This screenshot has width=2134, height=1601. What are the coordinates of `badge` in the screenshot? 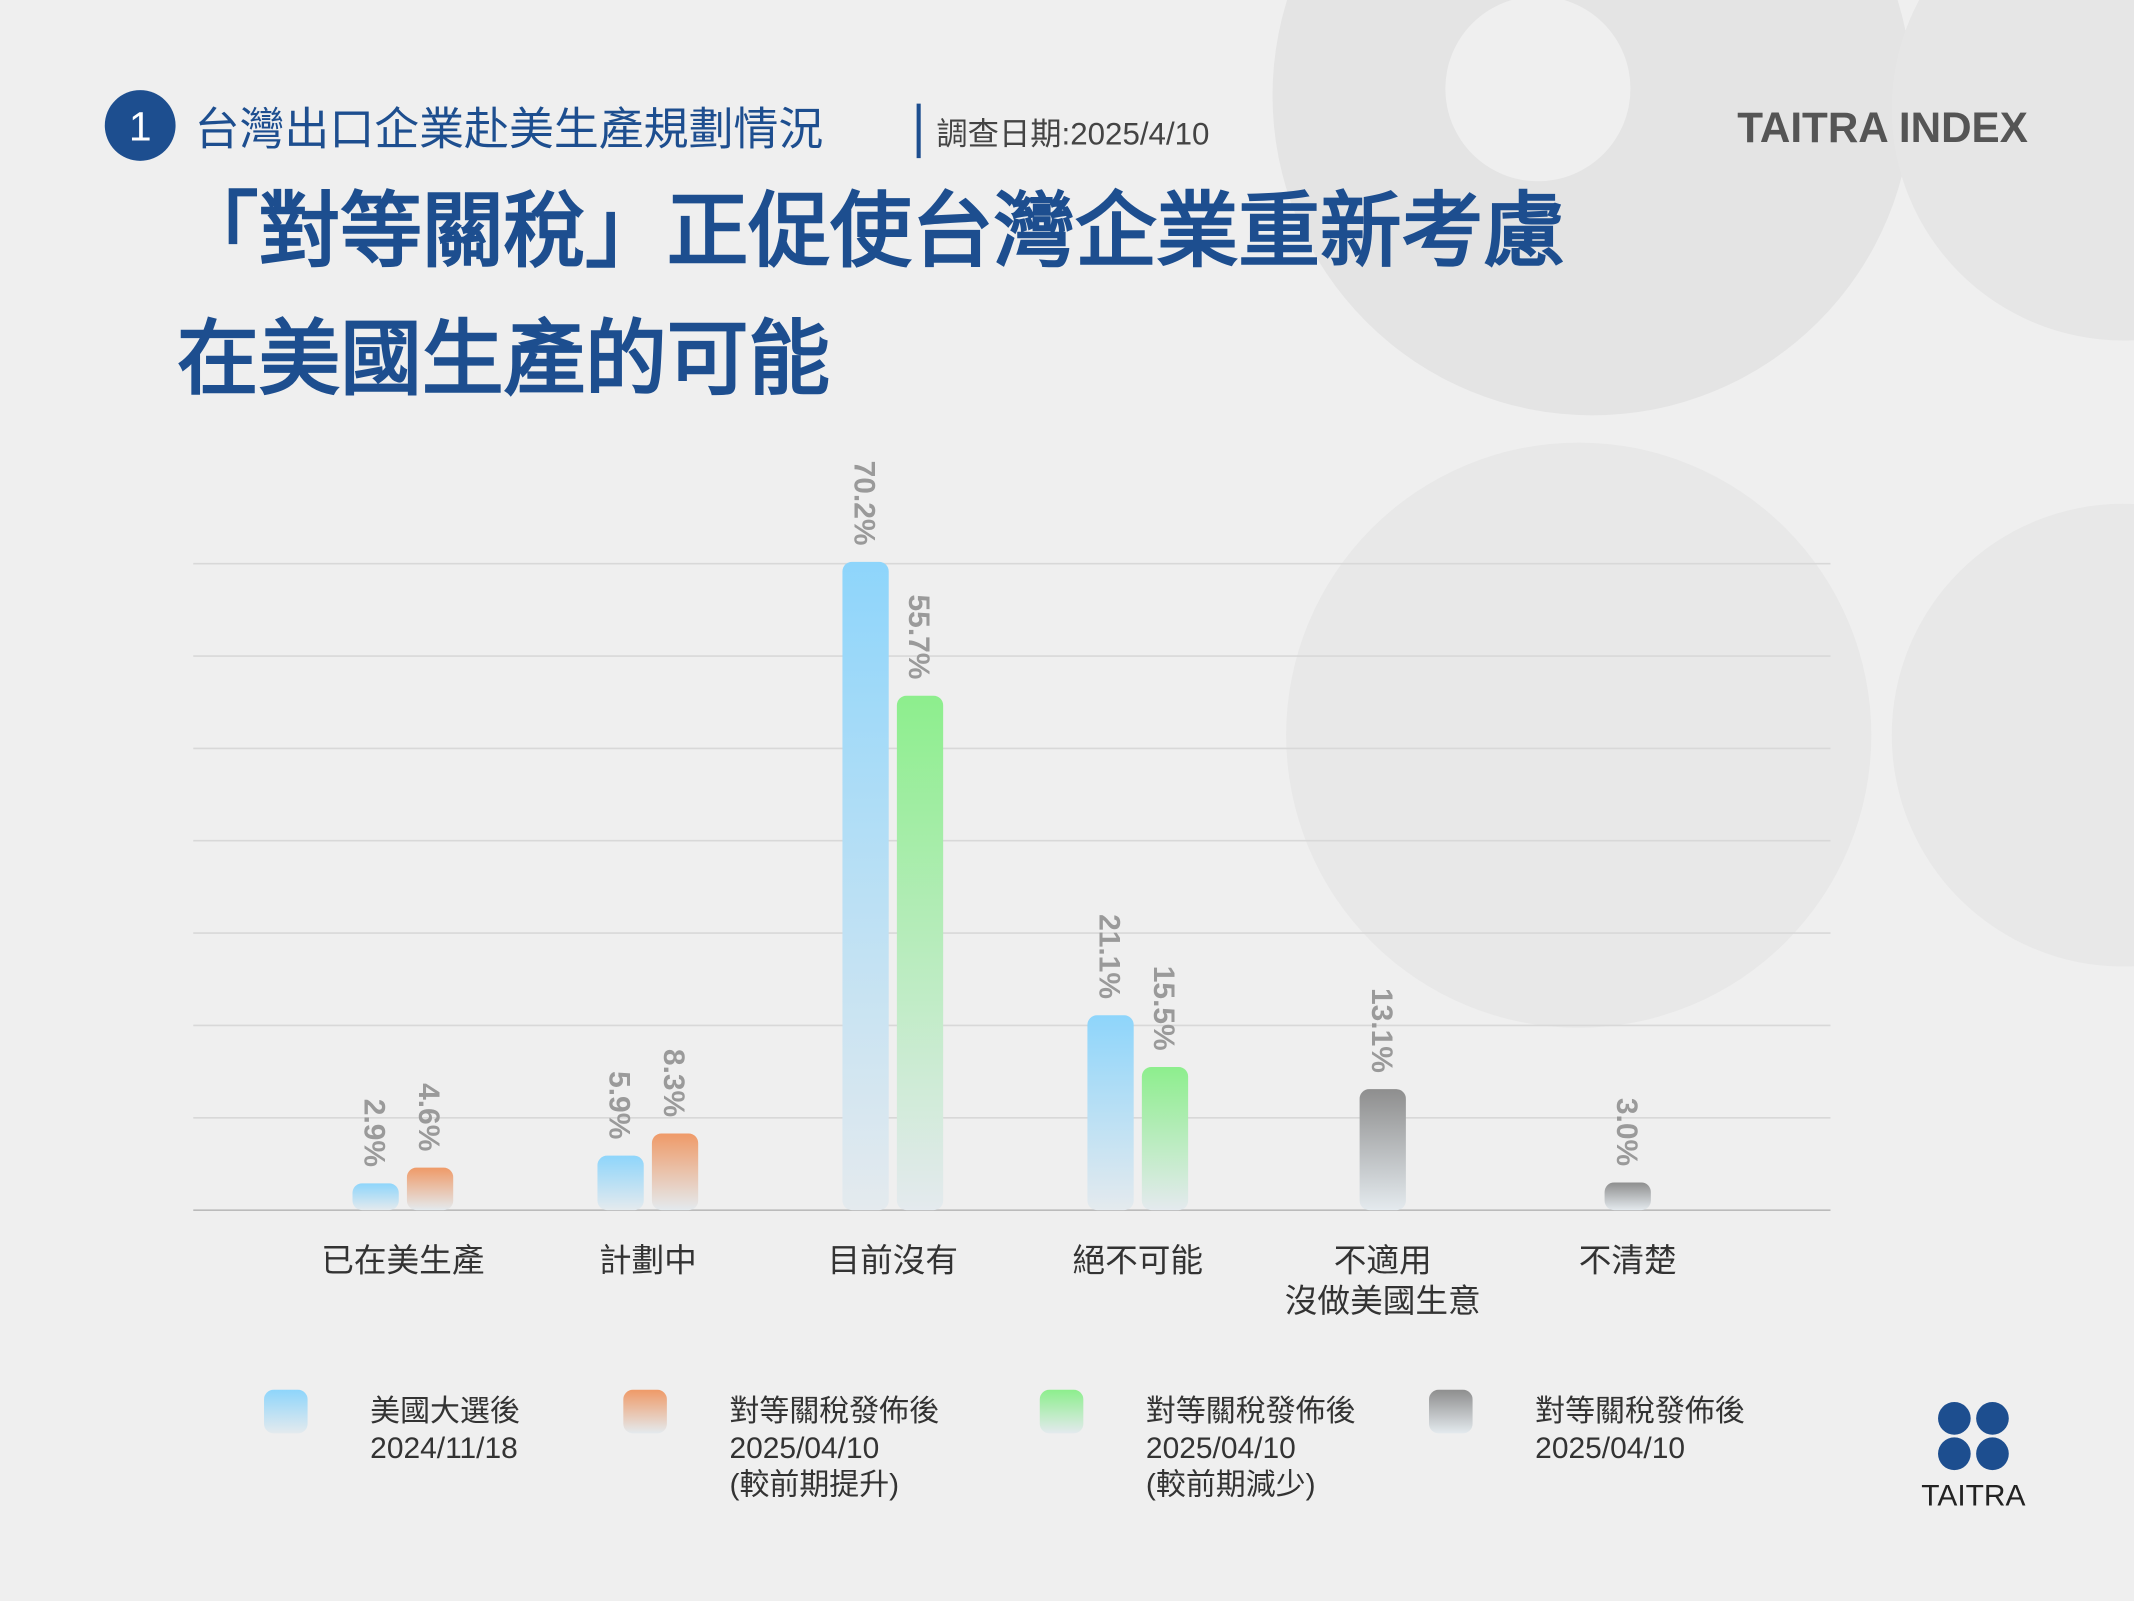 It's located at (140, 125).